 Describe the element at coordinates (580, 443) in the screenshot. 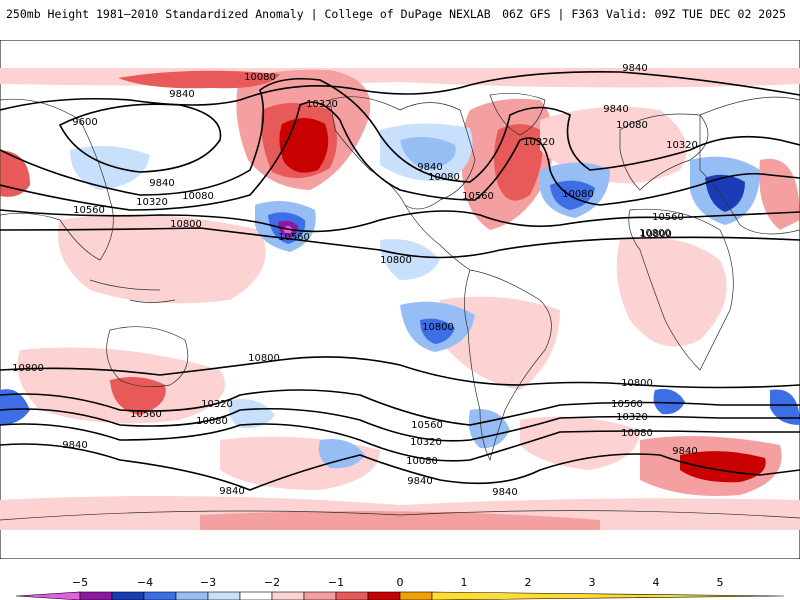

I see `anomaly-south-atl-pink` at that location.